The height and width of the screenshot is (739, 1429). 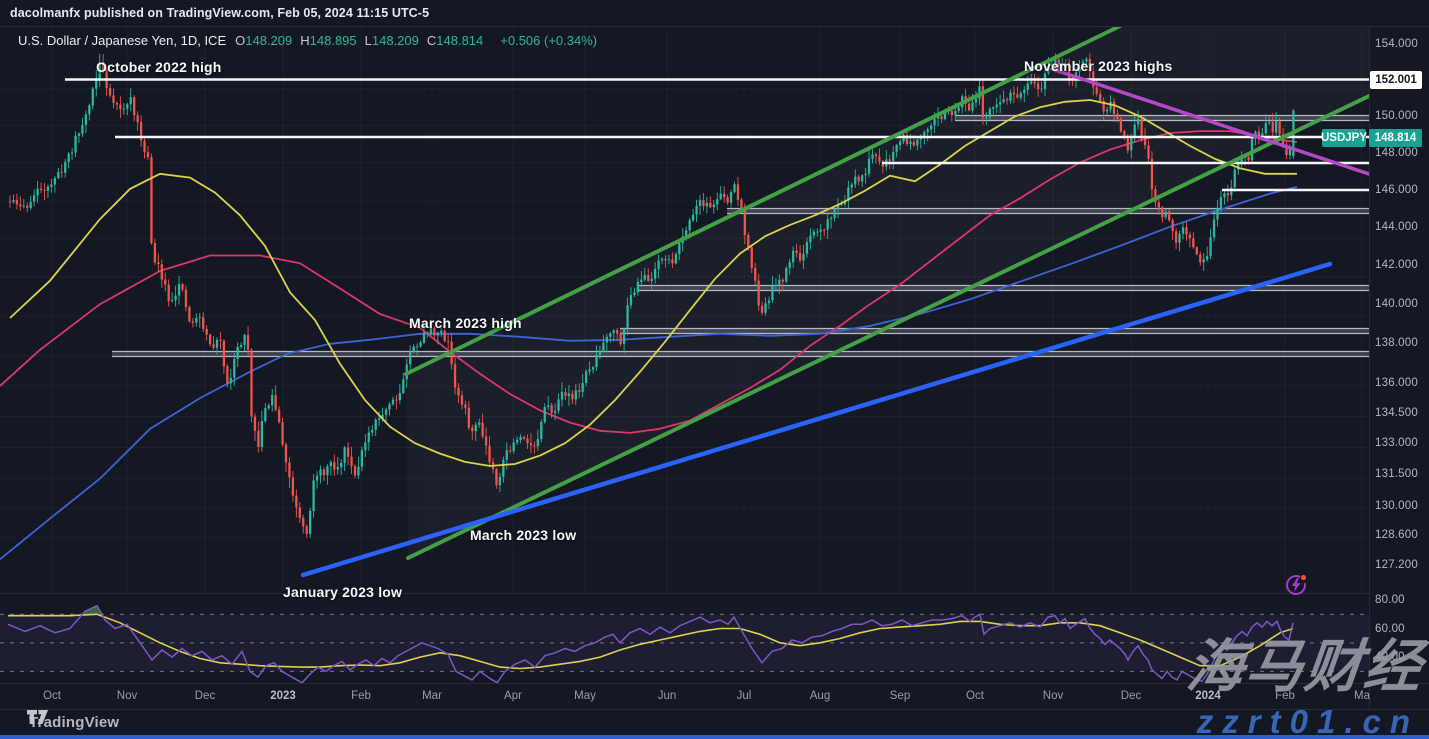 What do you see at coordinates (1396, 152) in the screenshot?
I see `price-axis-label: 148.000` at bounding box center [1396, 152].